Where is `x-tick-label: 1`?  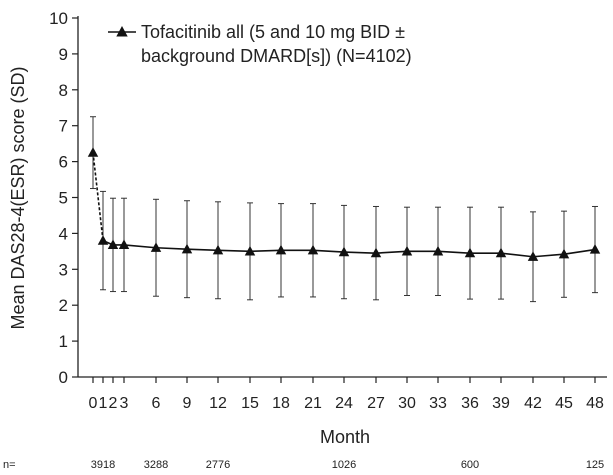 x-tick-label: 1 is located at coordinates (103, 403).